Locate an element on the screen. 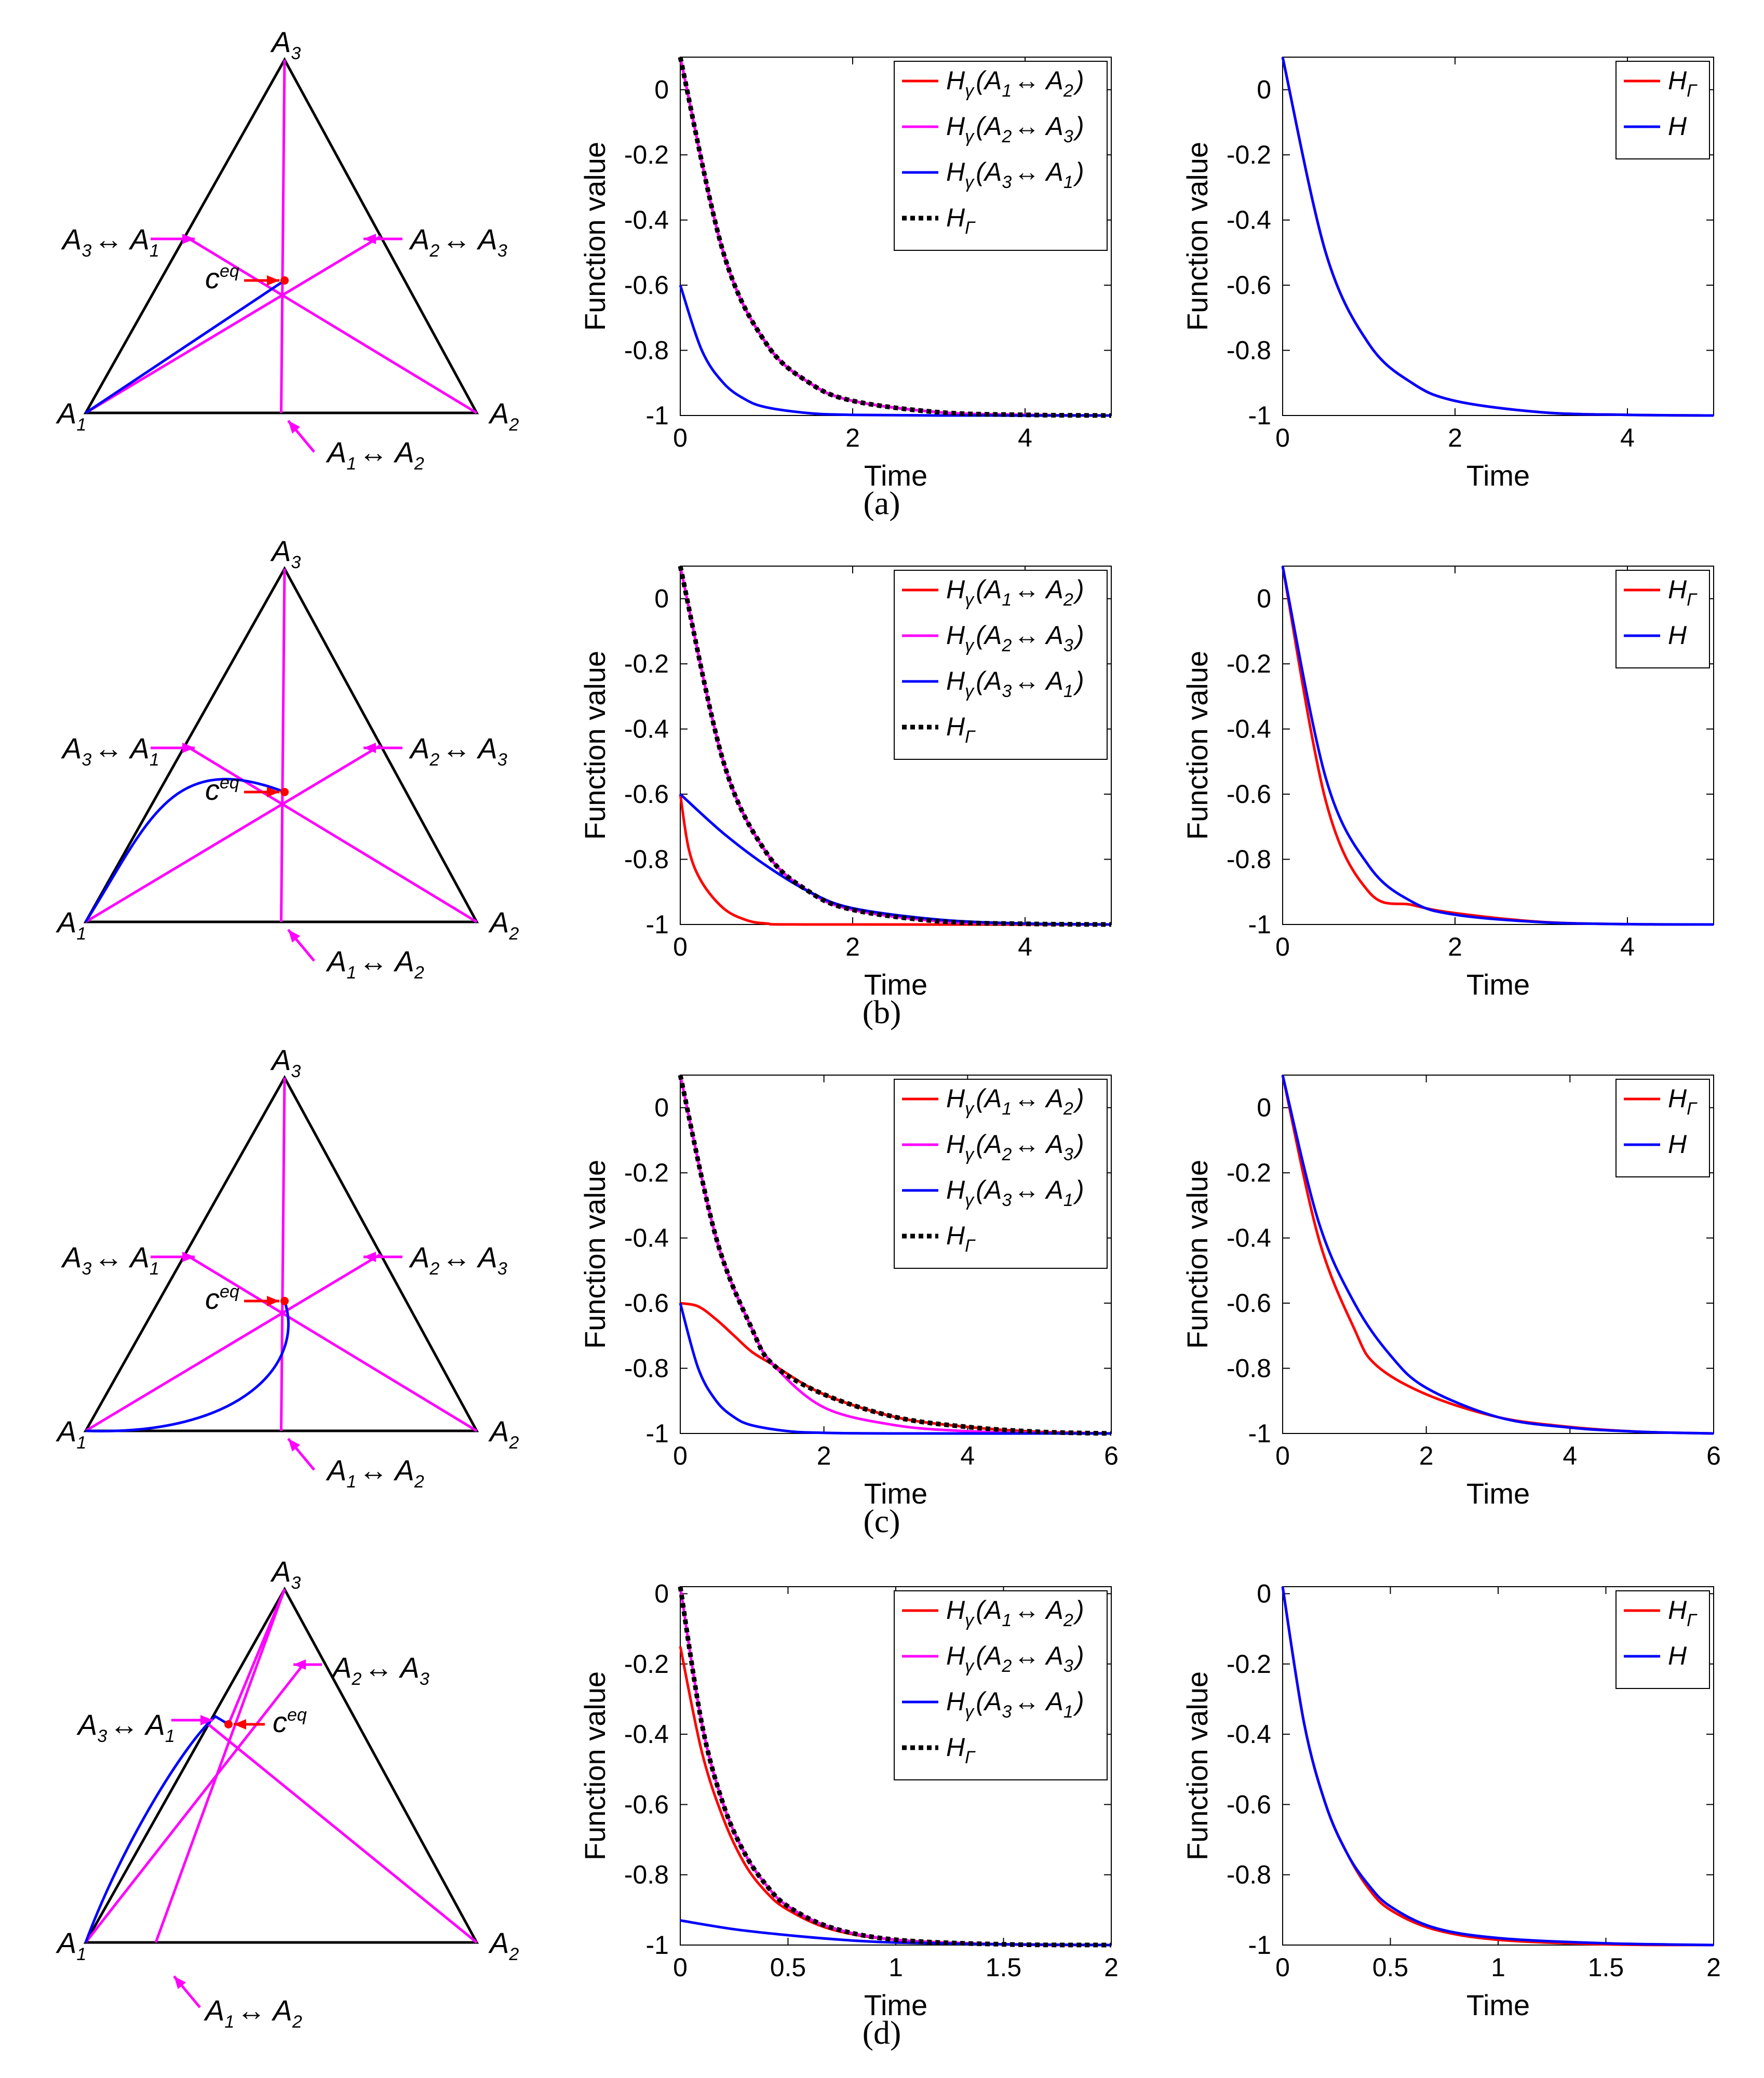 The image size is (1764, 2078). caption-d: (d) is located at coordinates (882, 2033).